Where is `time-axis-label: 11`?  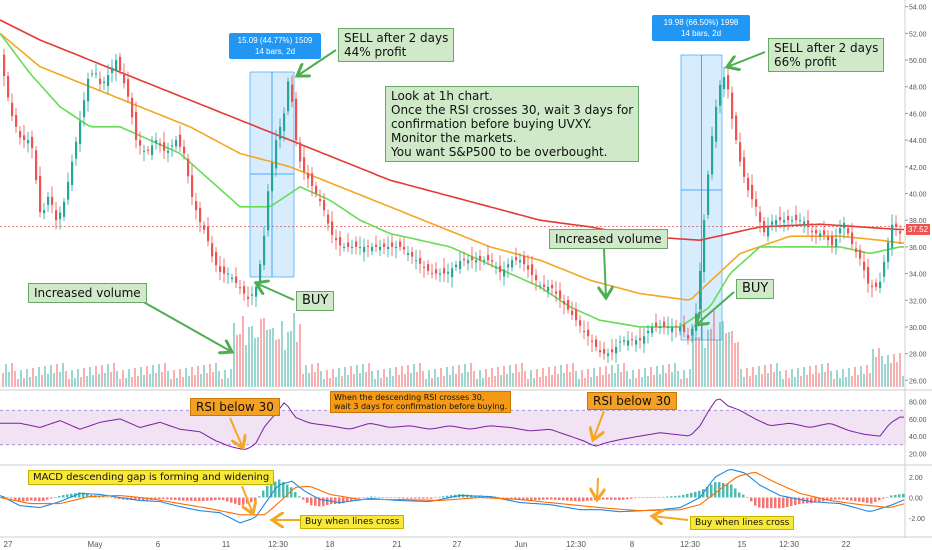 time-axis-label: 11 is located at coordinates (226, 544).